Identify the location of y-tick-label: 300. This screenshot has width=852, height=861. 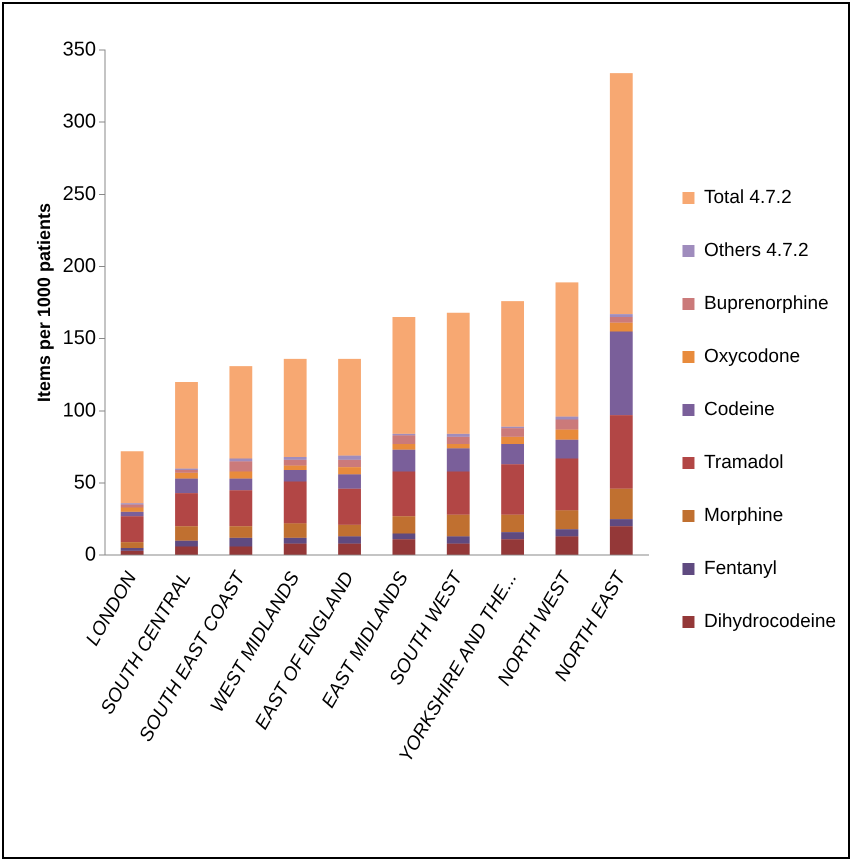
(79, 121).